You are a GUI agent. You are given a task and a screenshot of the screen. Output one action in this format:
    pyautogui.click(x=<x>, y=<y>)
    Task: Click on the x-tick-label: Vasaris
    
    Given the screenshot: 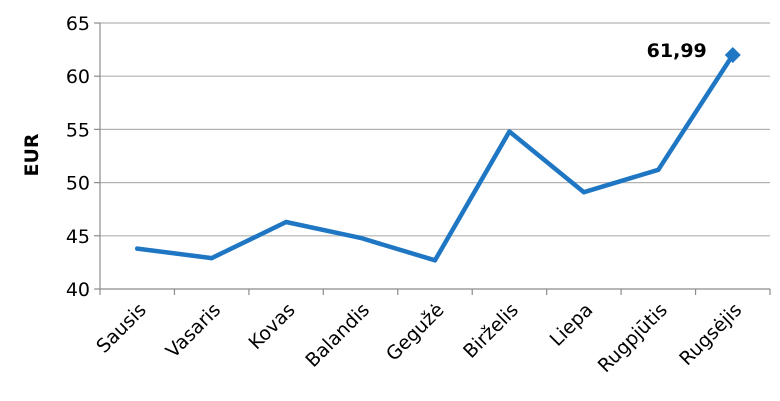 What is the action you would take?
    pyautogui.click(x=193, y=330)
    